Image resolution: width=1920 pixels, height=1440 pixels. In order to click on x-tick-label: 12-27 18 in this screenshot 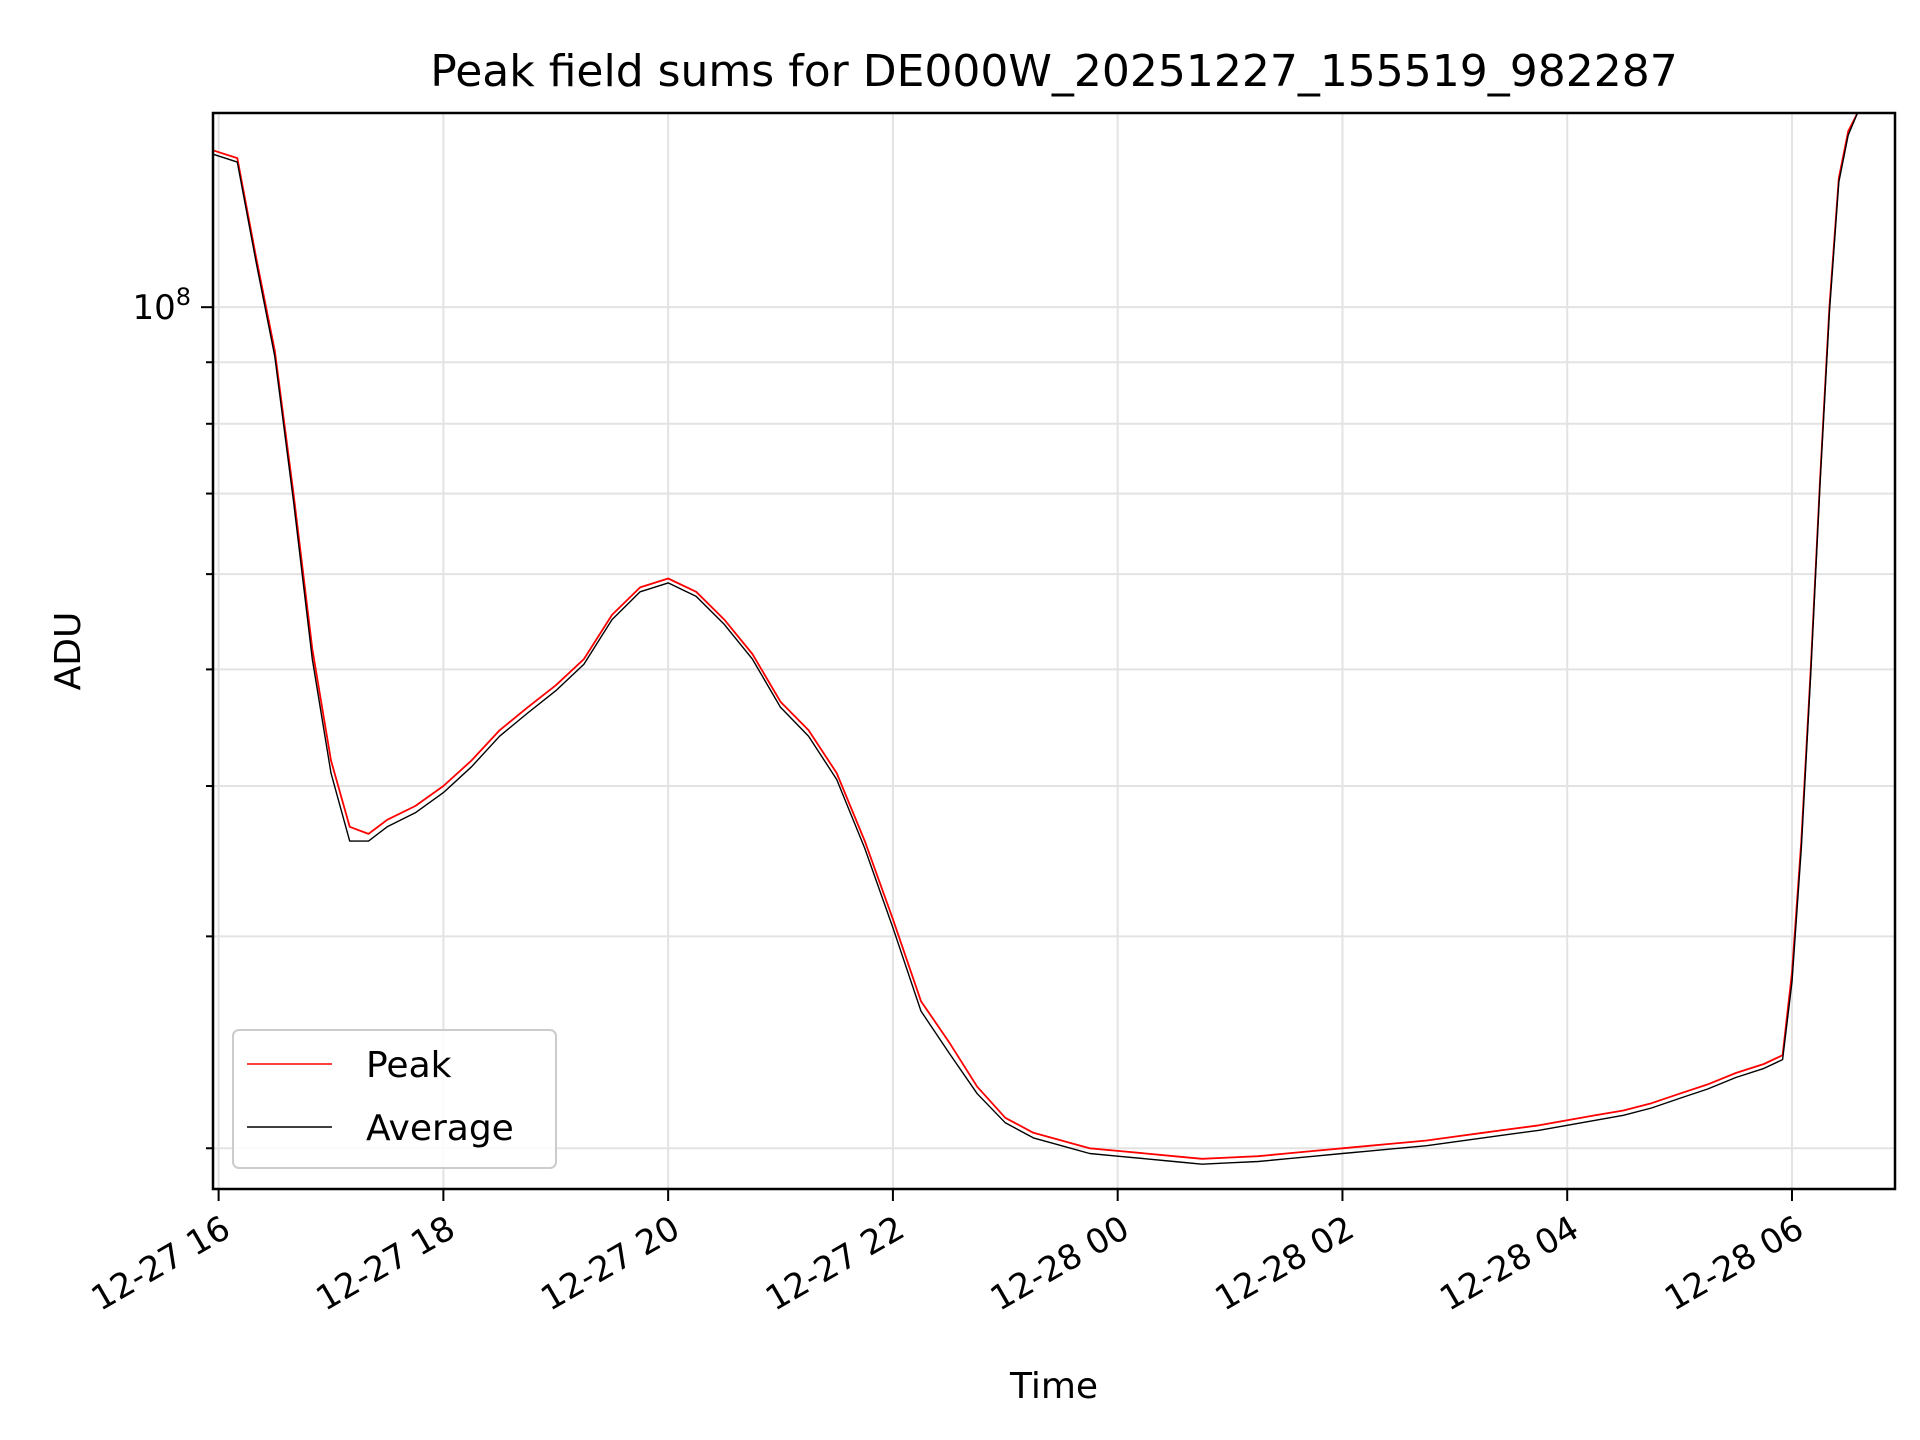, I will do `click(385, 1263)`.